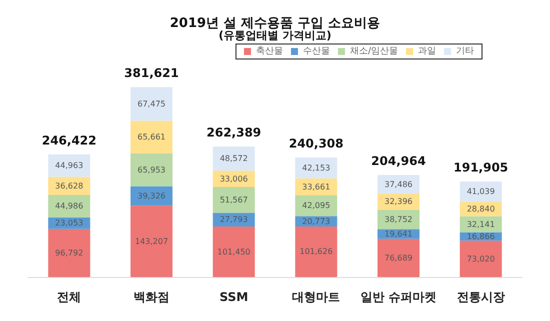 This screenshot has height=321, width=550. What do you see at coordinates (234, 132) in the screenshot?
I see `total-label: 262,389` at bounding box center [234, 132].